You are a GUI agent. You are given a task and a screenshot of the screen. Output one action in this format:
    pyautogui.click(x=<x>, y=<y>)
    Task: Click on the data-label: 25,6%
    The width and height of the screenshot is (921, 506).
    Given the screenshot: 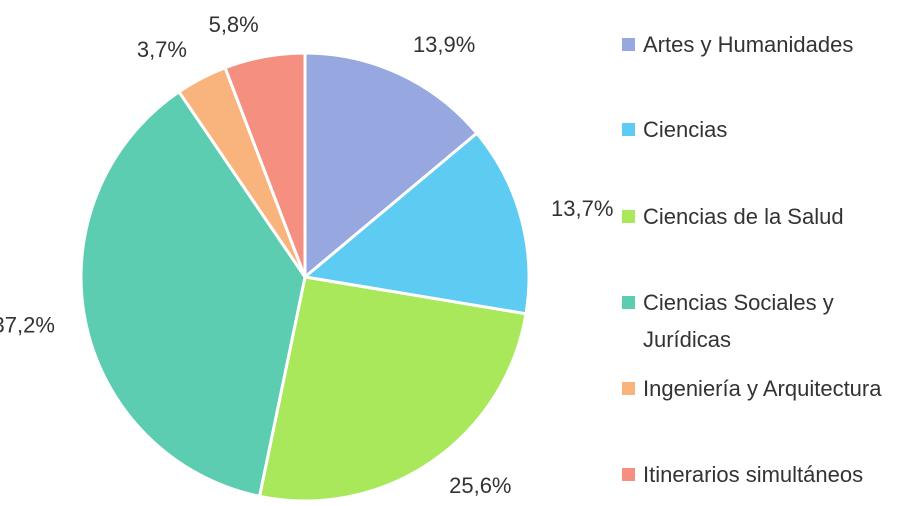 What is the action you would take?
    pyautogui.click(x=480, y=485)
    